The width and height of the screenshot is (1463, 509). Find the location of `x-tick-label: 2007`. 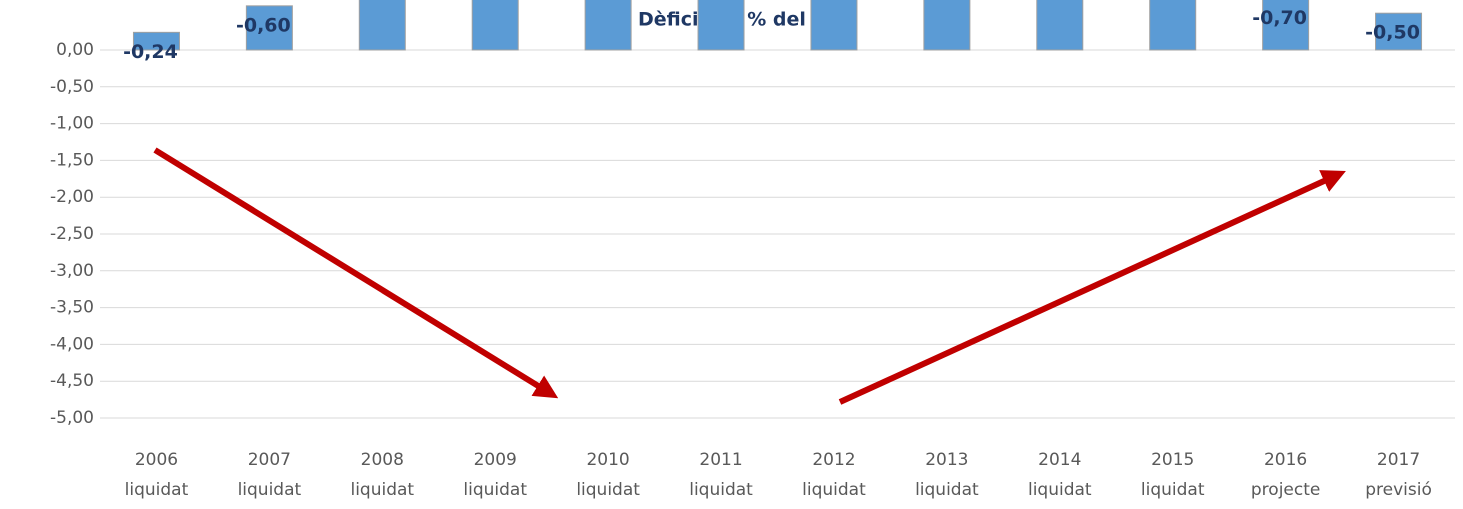

x-tick-label: 2007 is located at coordinates (269, 460).